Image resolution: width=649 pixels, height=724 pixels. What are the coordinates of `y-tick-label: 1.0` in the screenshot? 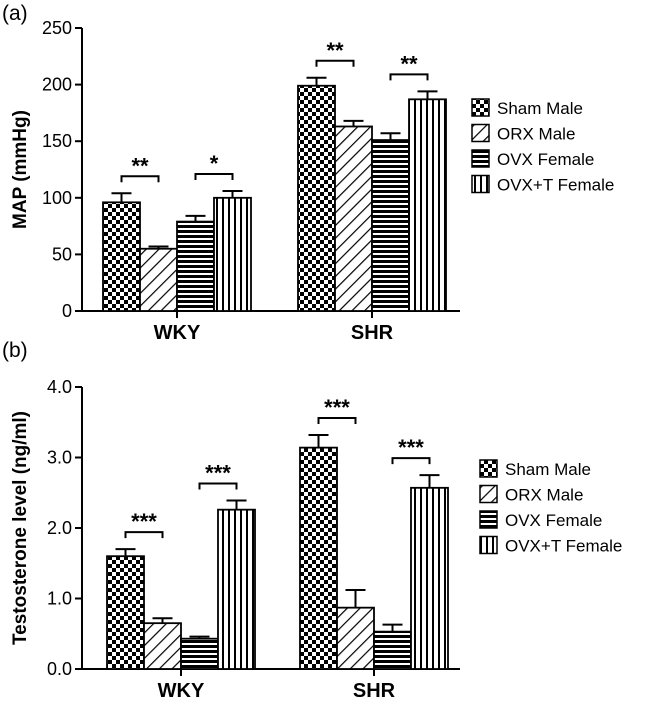 It's located at (59, 599).